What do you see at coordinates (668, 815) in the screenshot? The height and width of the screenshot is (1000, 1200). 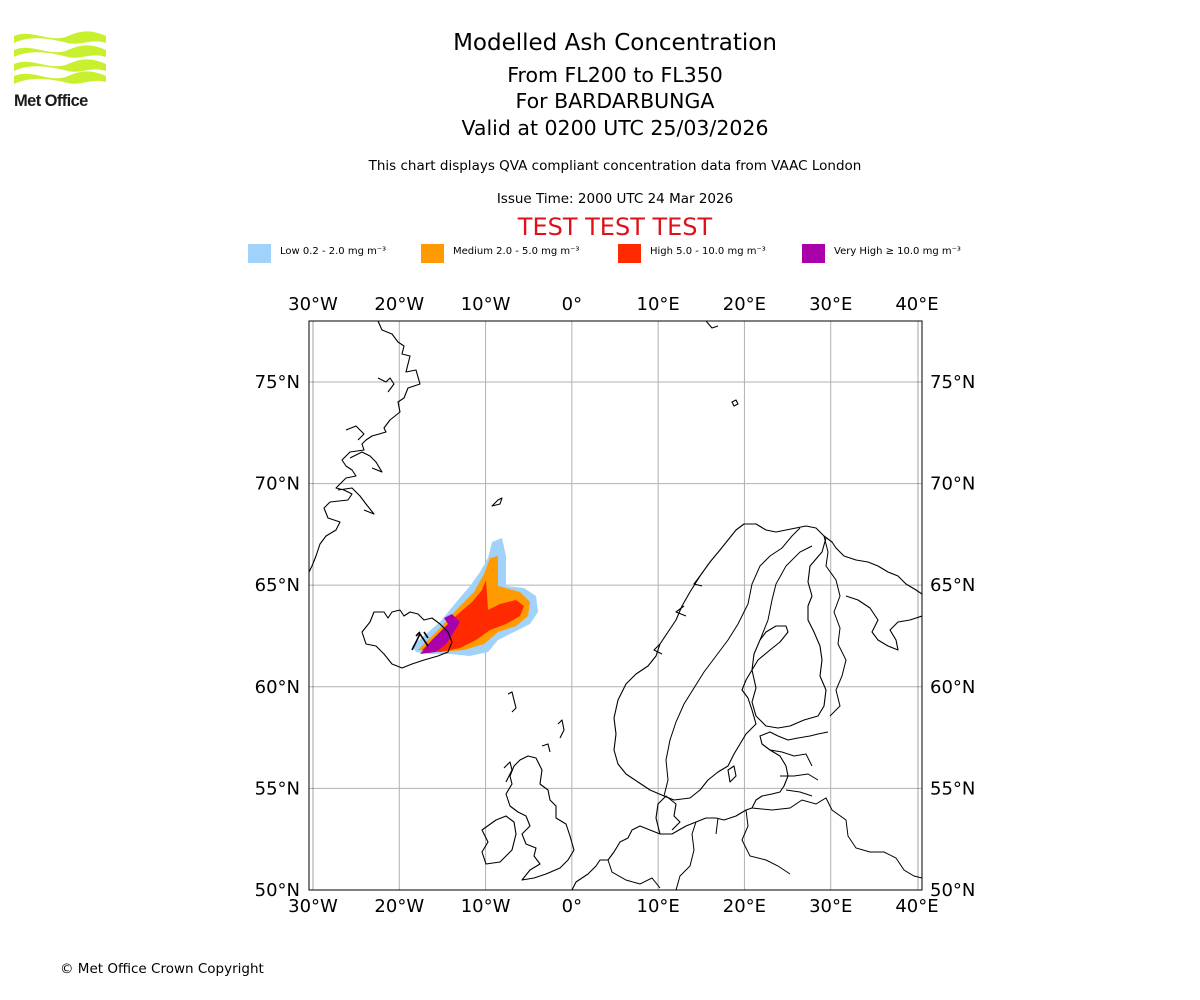 I see `coastline-denmark` at bounding box center [668, 815].